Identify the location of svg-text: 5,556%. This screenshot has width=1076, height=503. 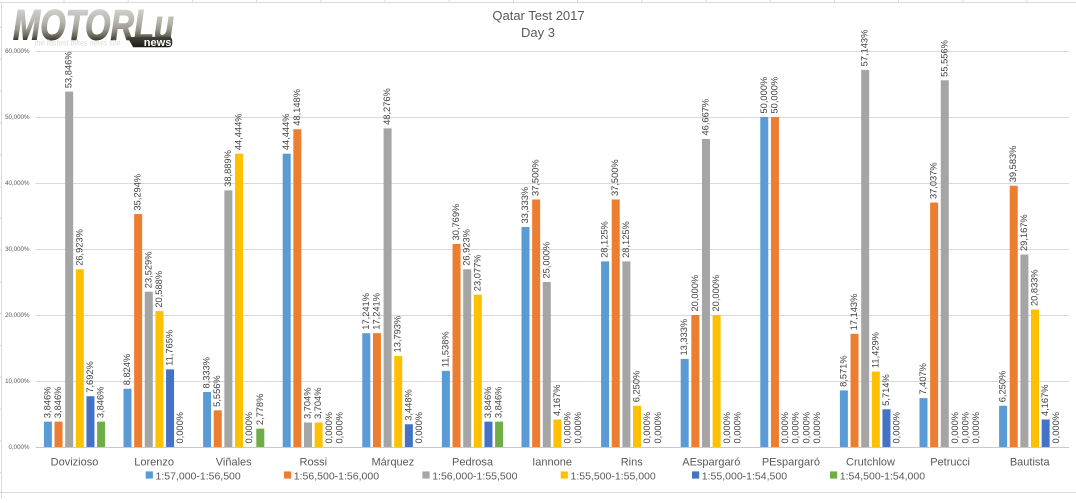
(217, 391).